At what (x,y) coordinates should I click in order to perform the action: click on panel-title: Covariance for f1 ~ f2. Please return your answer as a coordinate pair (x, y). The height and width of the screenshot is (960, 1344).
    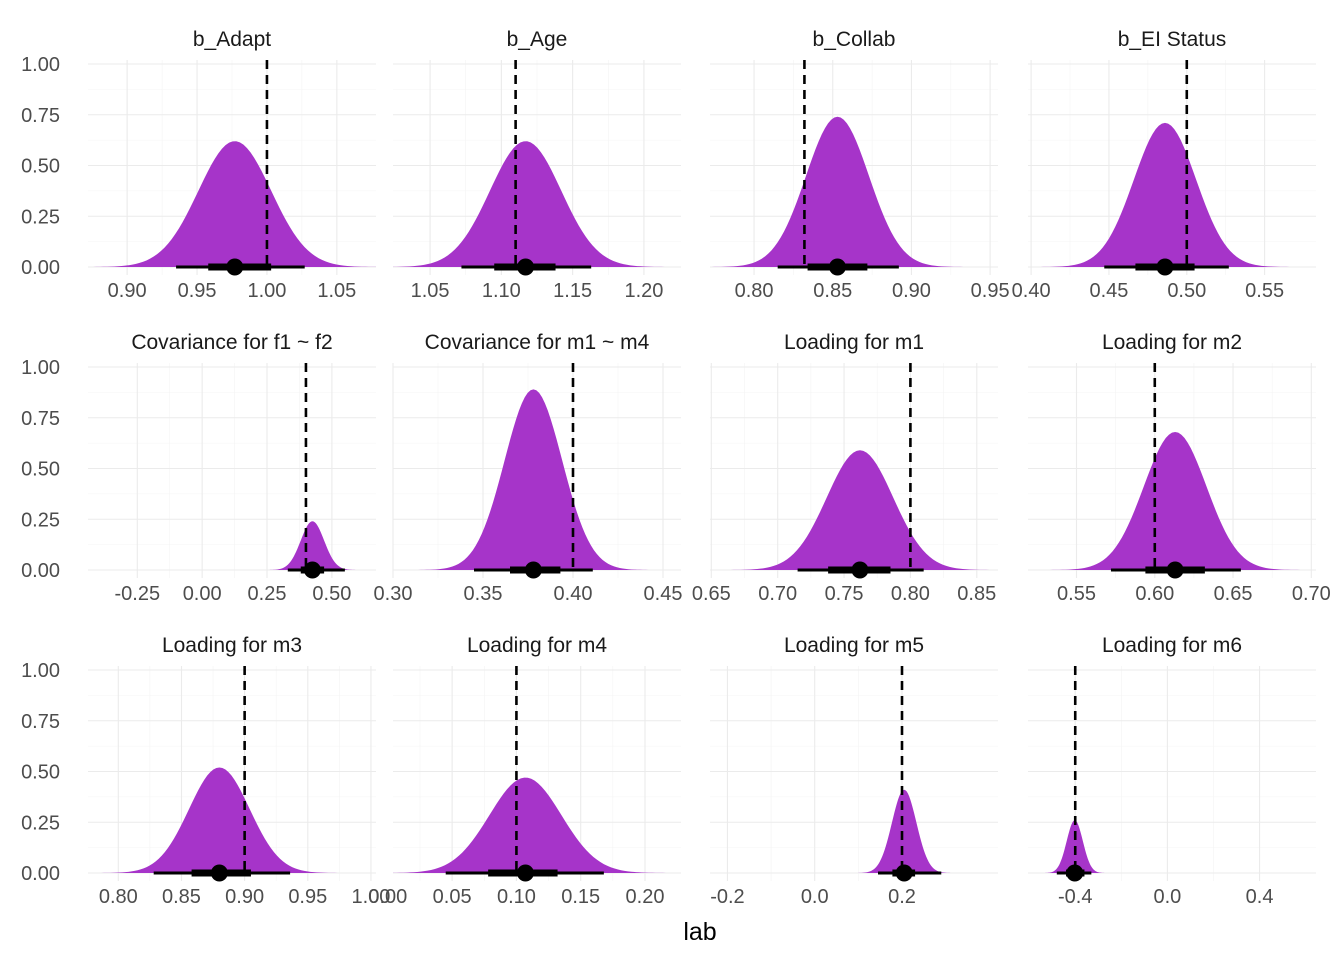
    Looking at the image, I should click on (231, 342).